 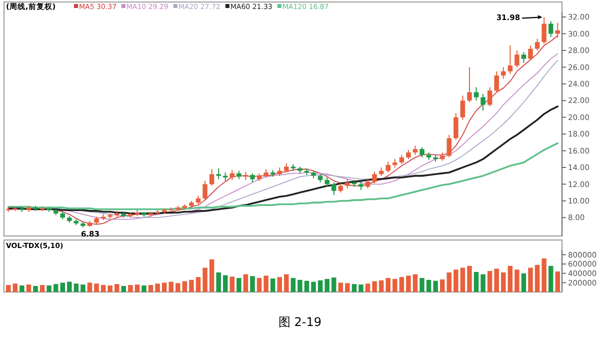 I want to click on caption: 图 2-19, so click(x=300, y=322).